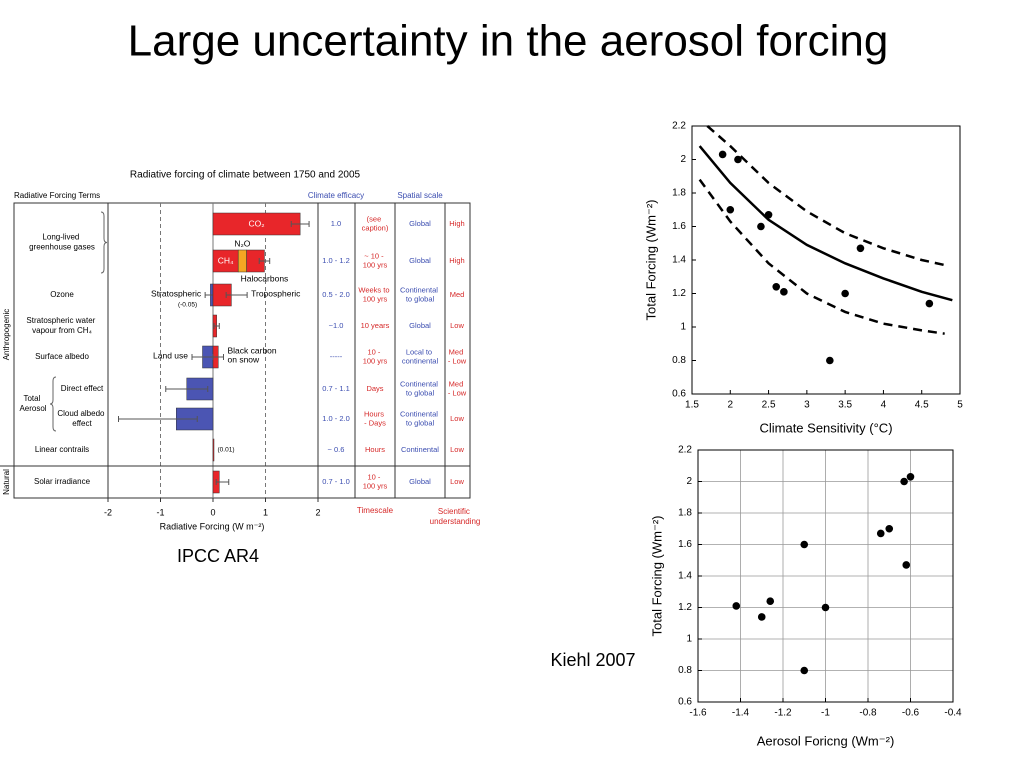  What do you see at coordinates (685, 513) in the screenshot?
I see `y-tick-label: 1.8` at bounding box center [685, 513].